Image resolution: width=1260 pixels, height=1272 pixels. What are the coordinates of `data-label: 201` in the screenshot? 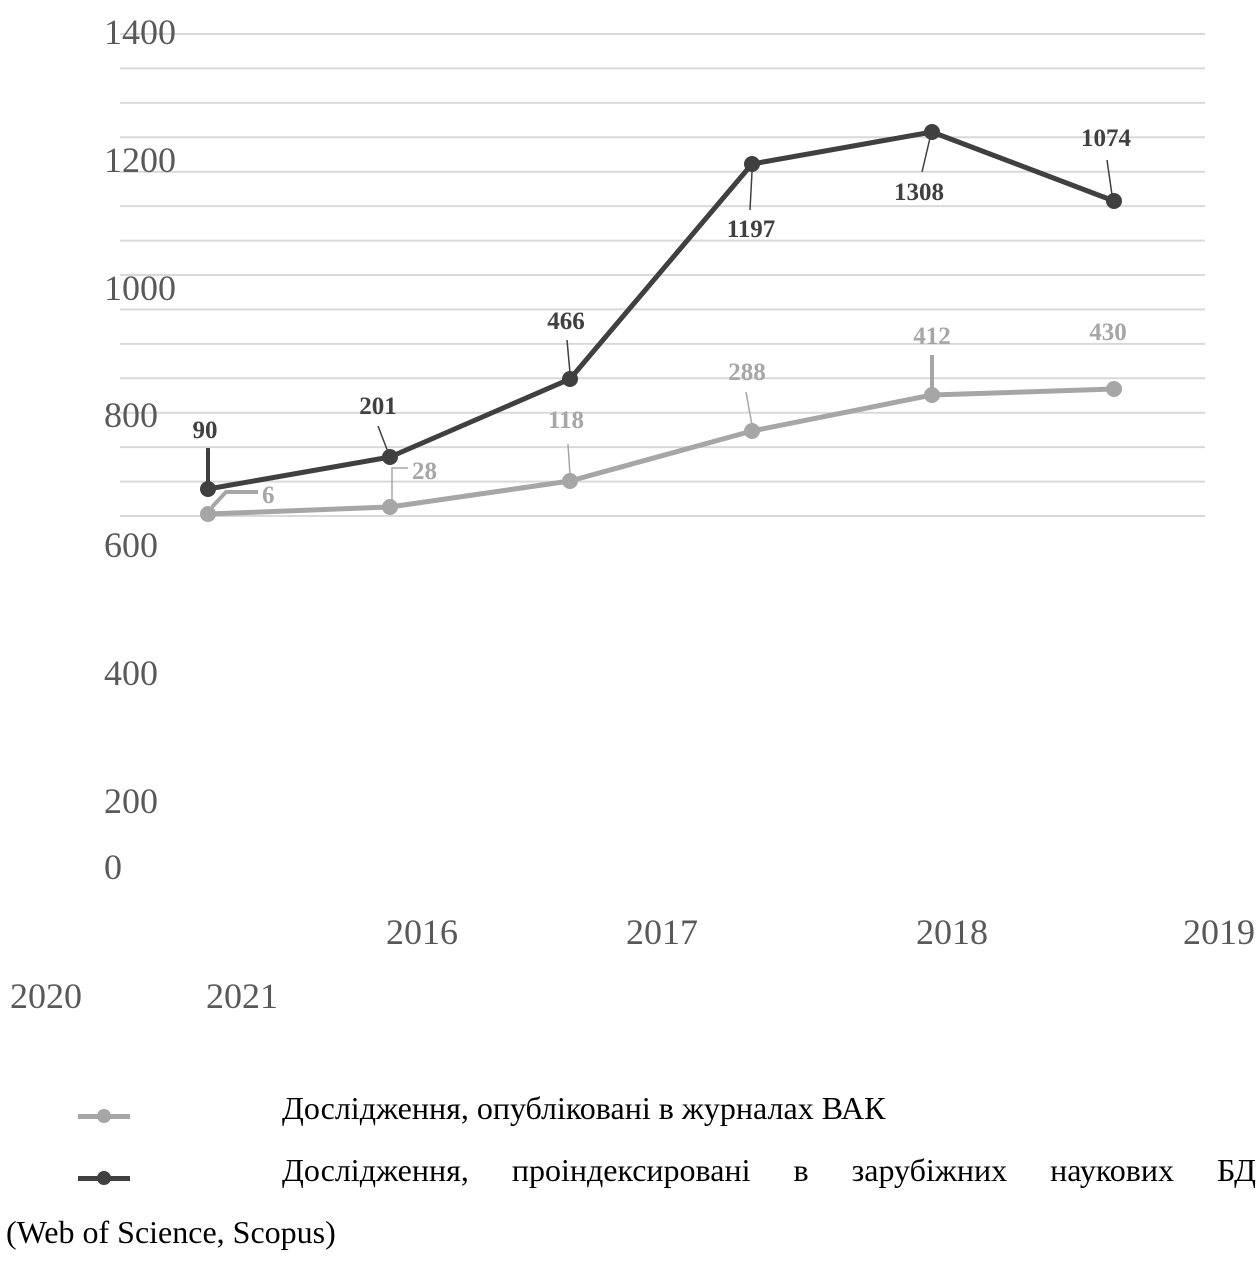 It's located at (378, 406).